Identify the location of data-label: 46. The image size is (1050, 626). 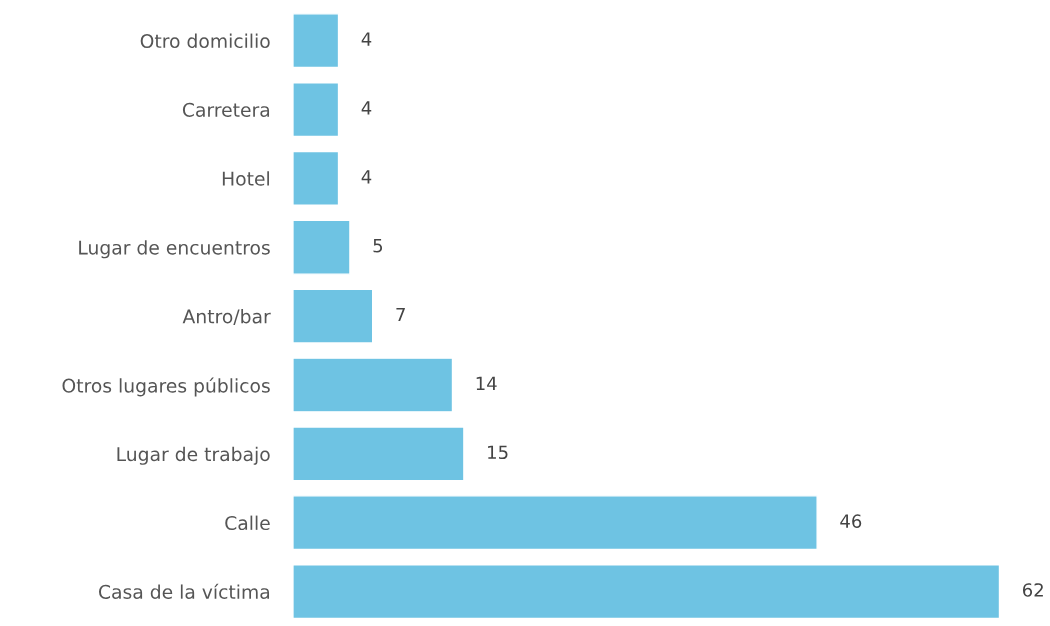
(851, 521).